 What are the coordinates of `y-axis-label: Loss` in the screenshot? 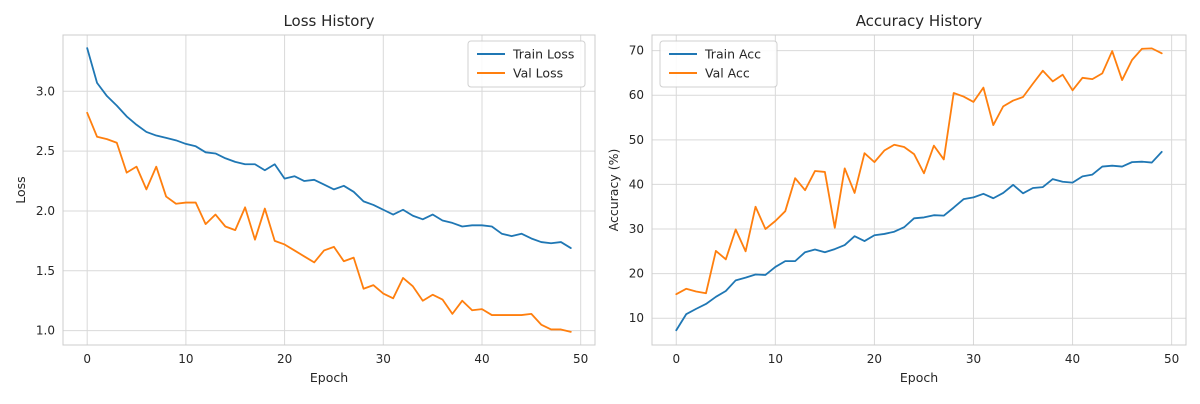 It's located at (20, 189).